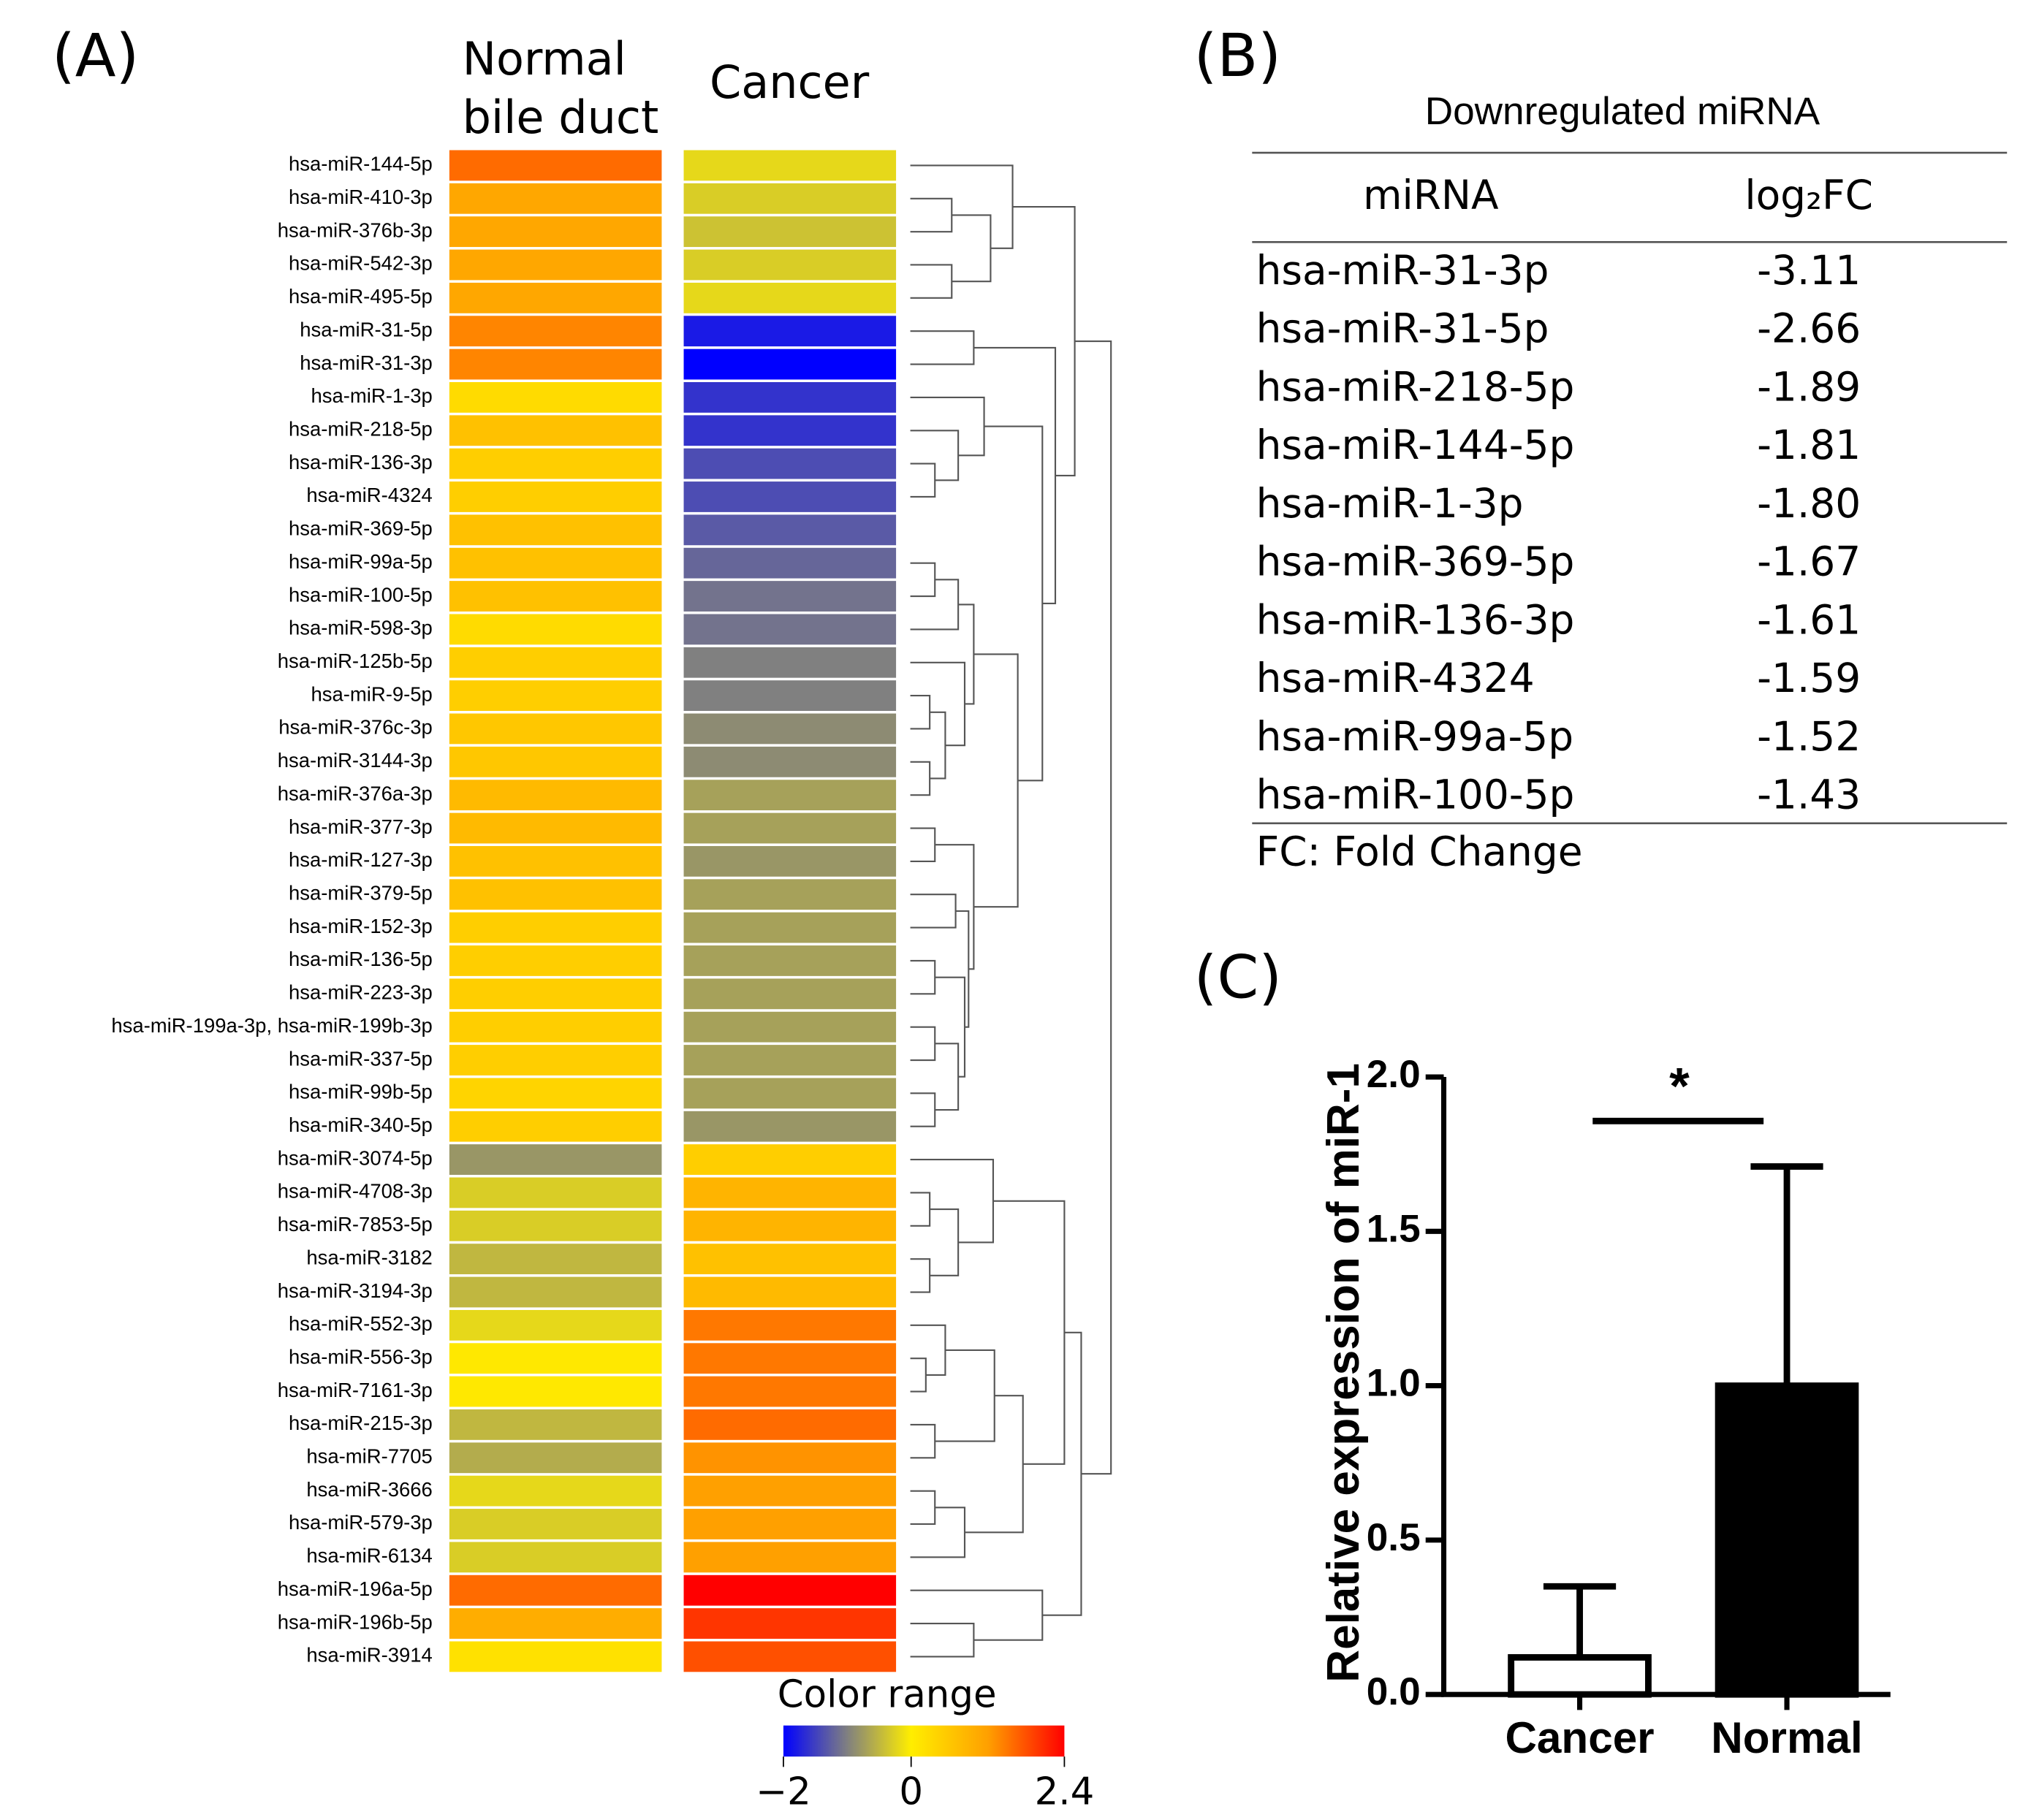 Image resolution: width=2020 pixels, height=1820 pixels. I want to click on panel-label: (A), so click(95, 56).